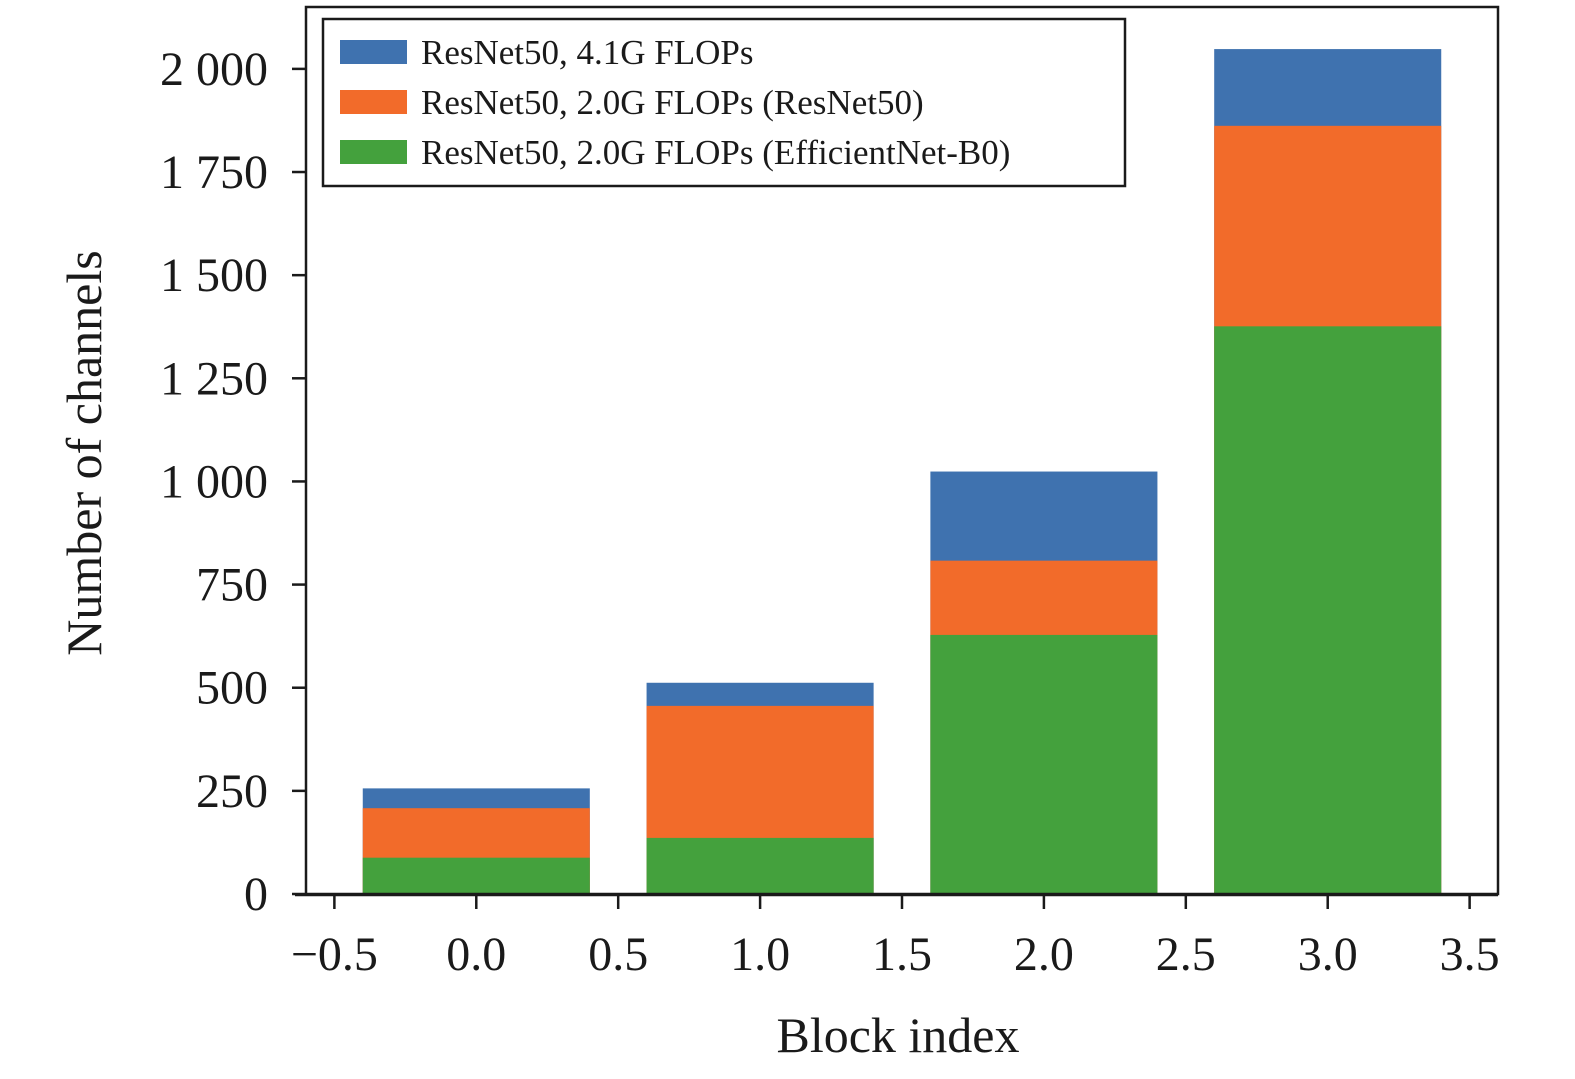 The image size is (1575, 1079). What do you see at coordinates (1470, 954) in the screenshot?
I see `x-tick-label-8: 3.5` at bounding box center [1470, 954].